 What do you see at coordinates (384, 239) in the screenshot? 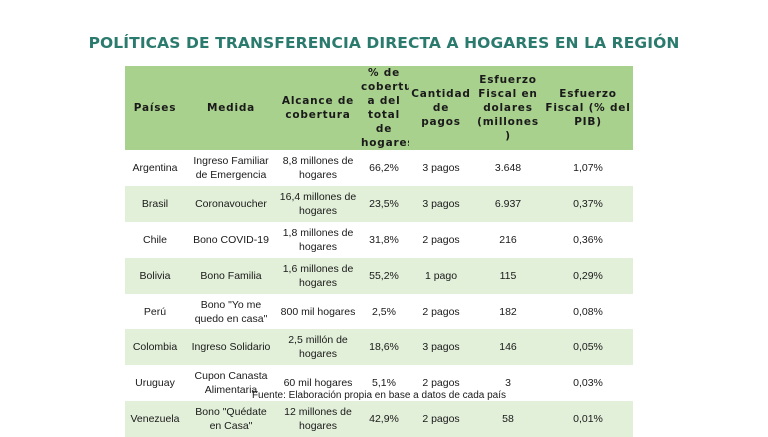
I see `cell-coverage-pct: 31,8%` at bounding box center [384, 239].